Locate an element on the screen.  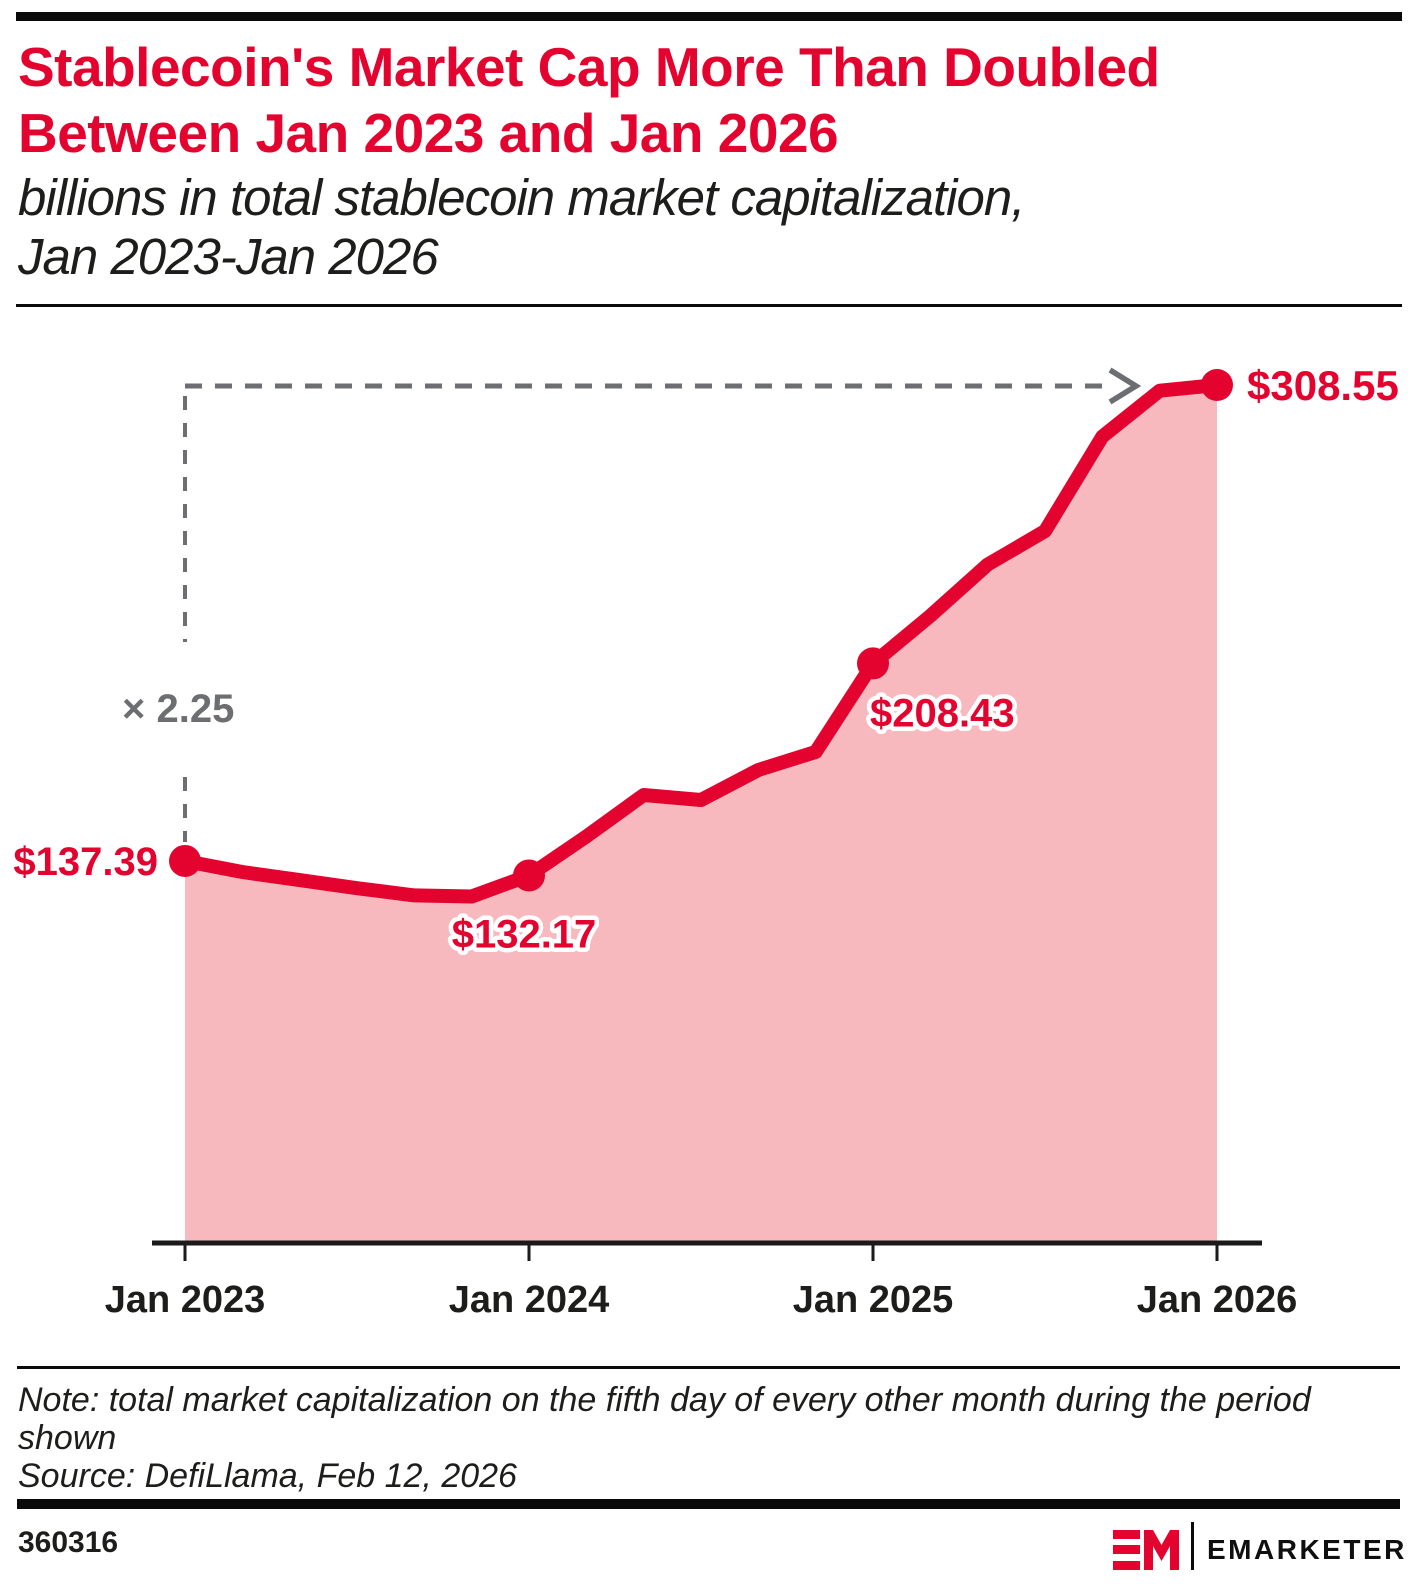
top-rule is located at coordinates (709, 16).